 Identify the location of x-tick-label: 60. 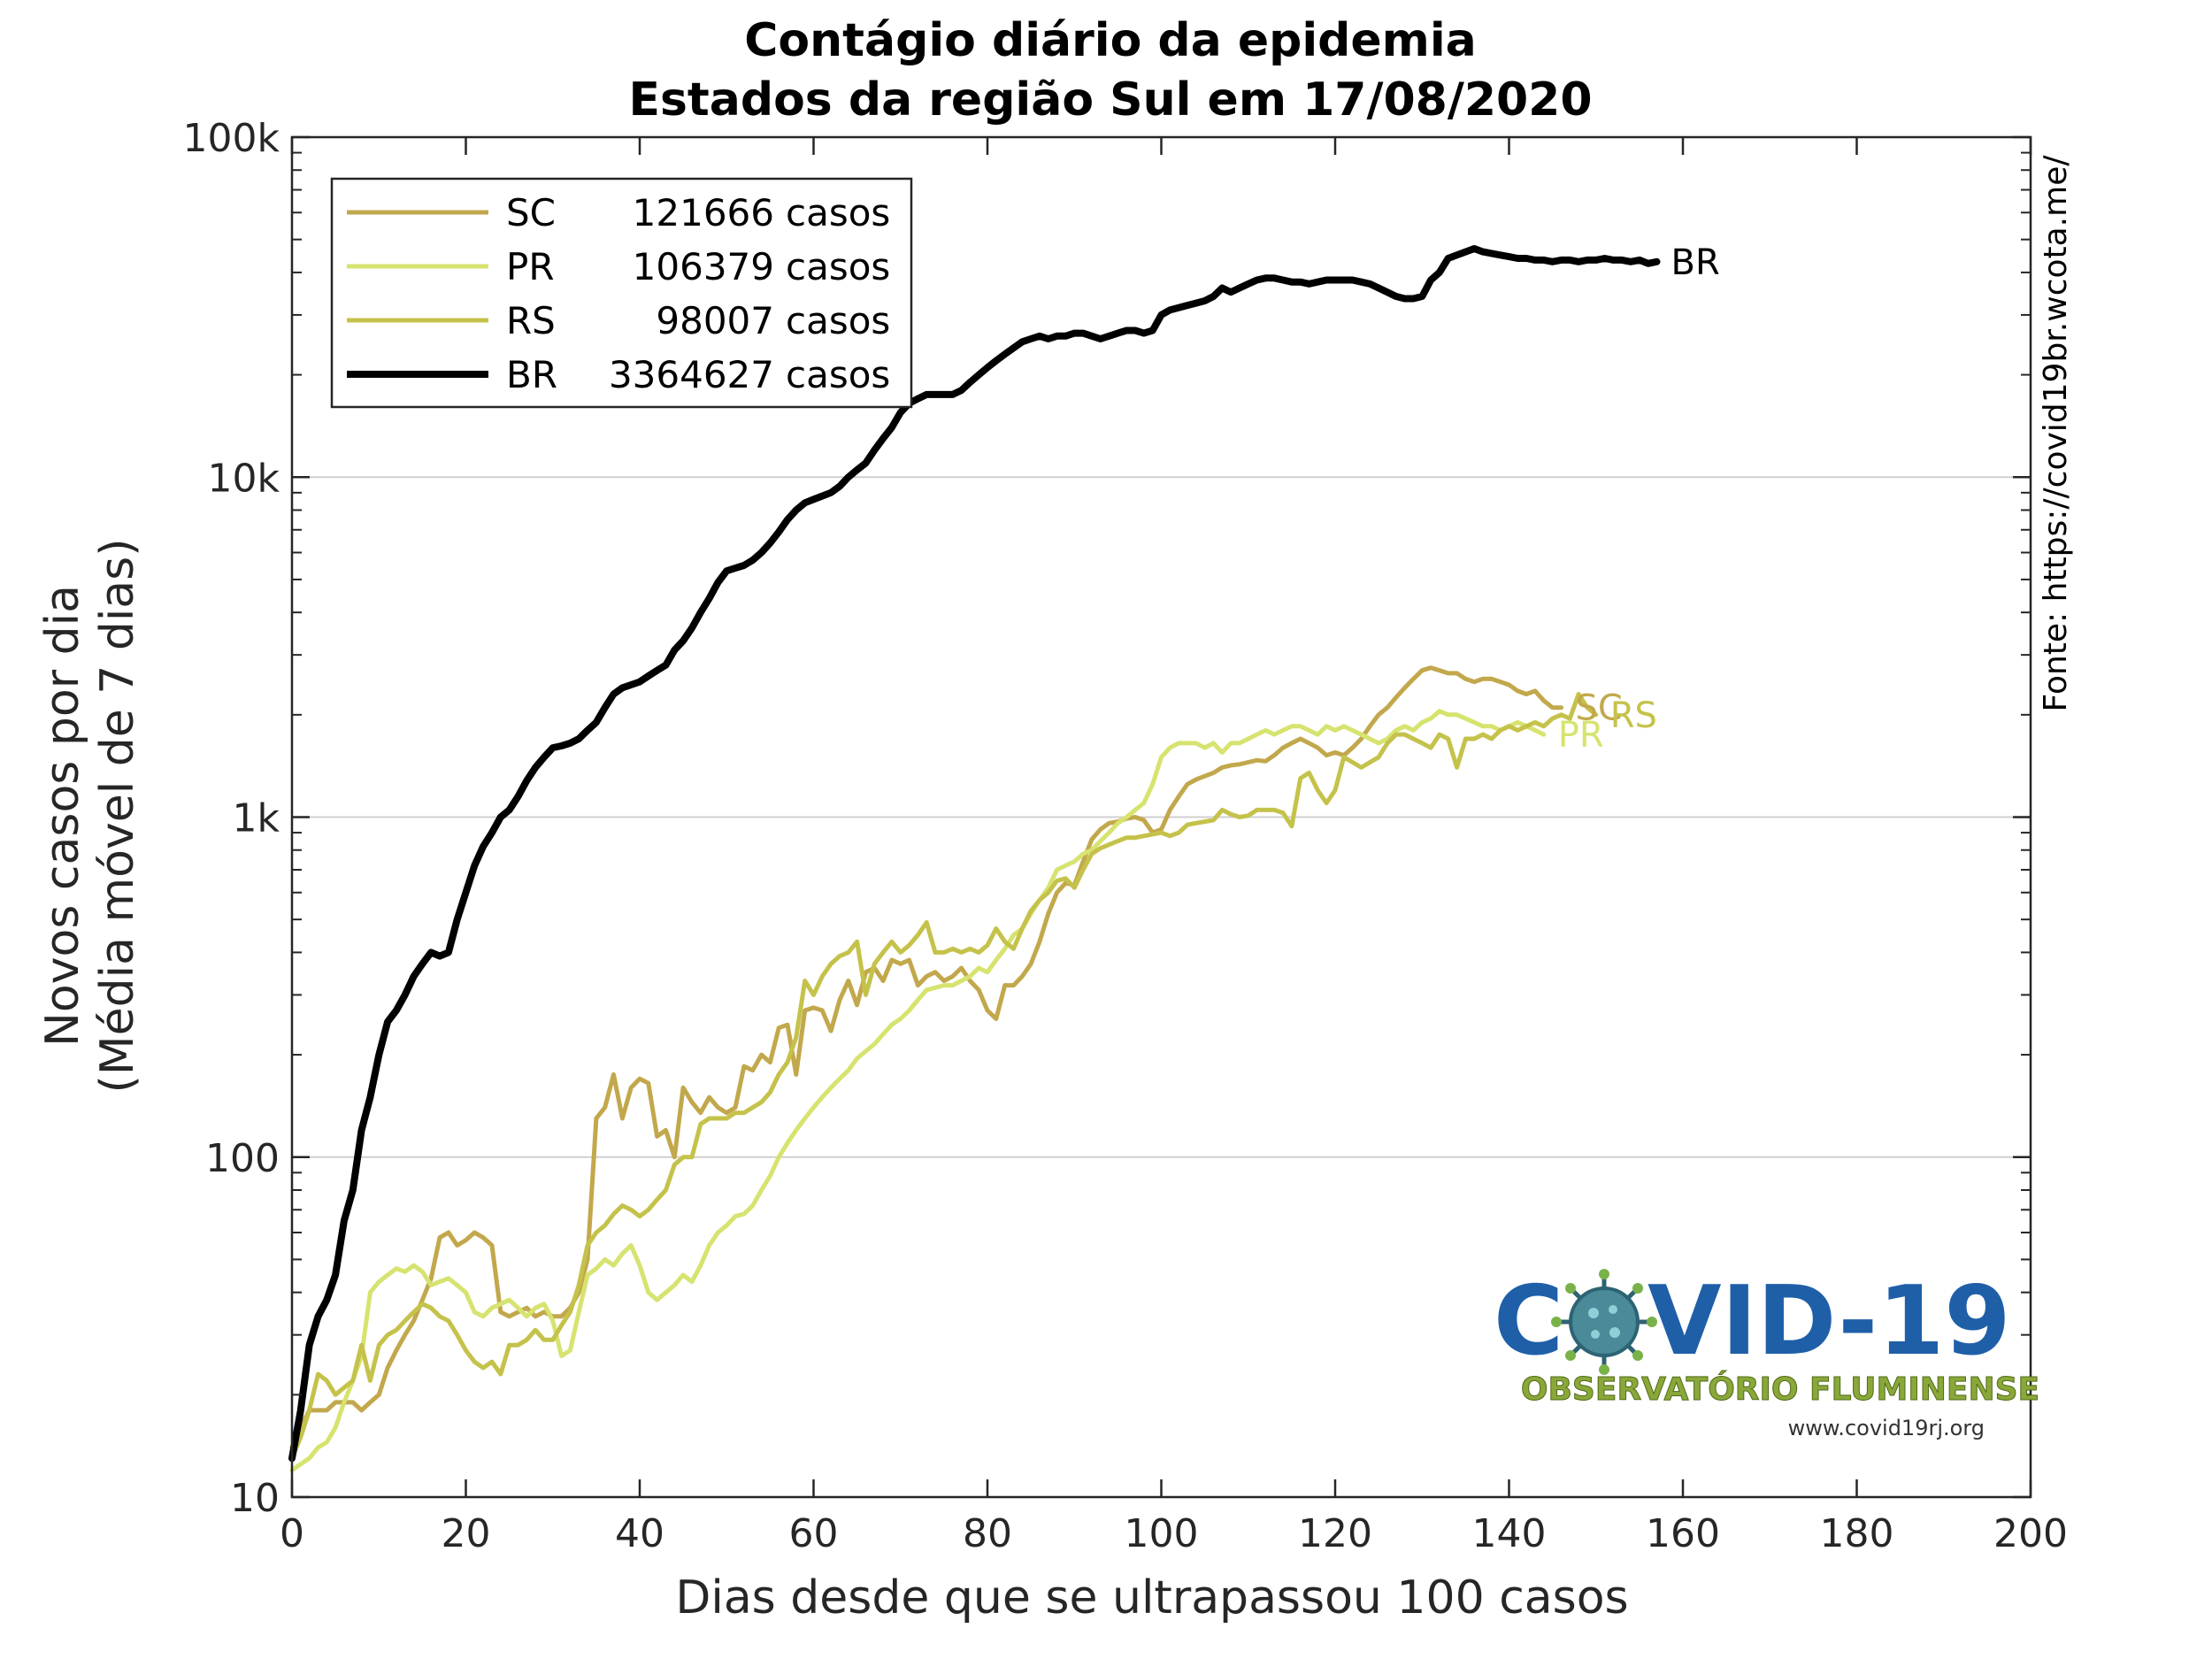
(814, 1534).